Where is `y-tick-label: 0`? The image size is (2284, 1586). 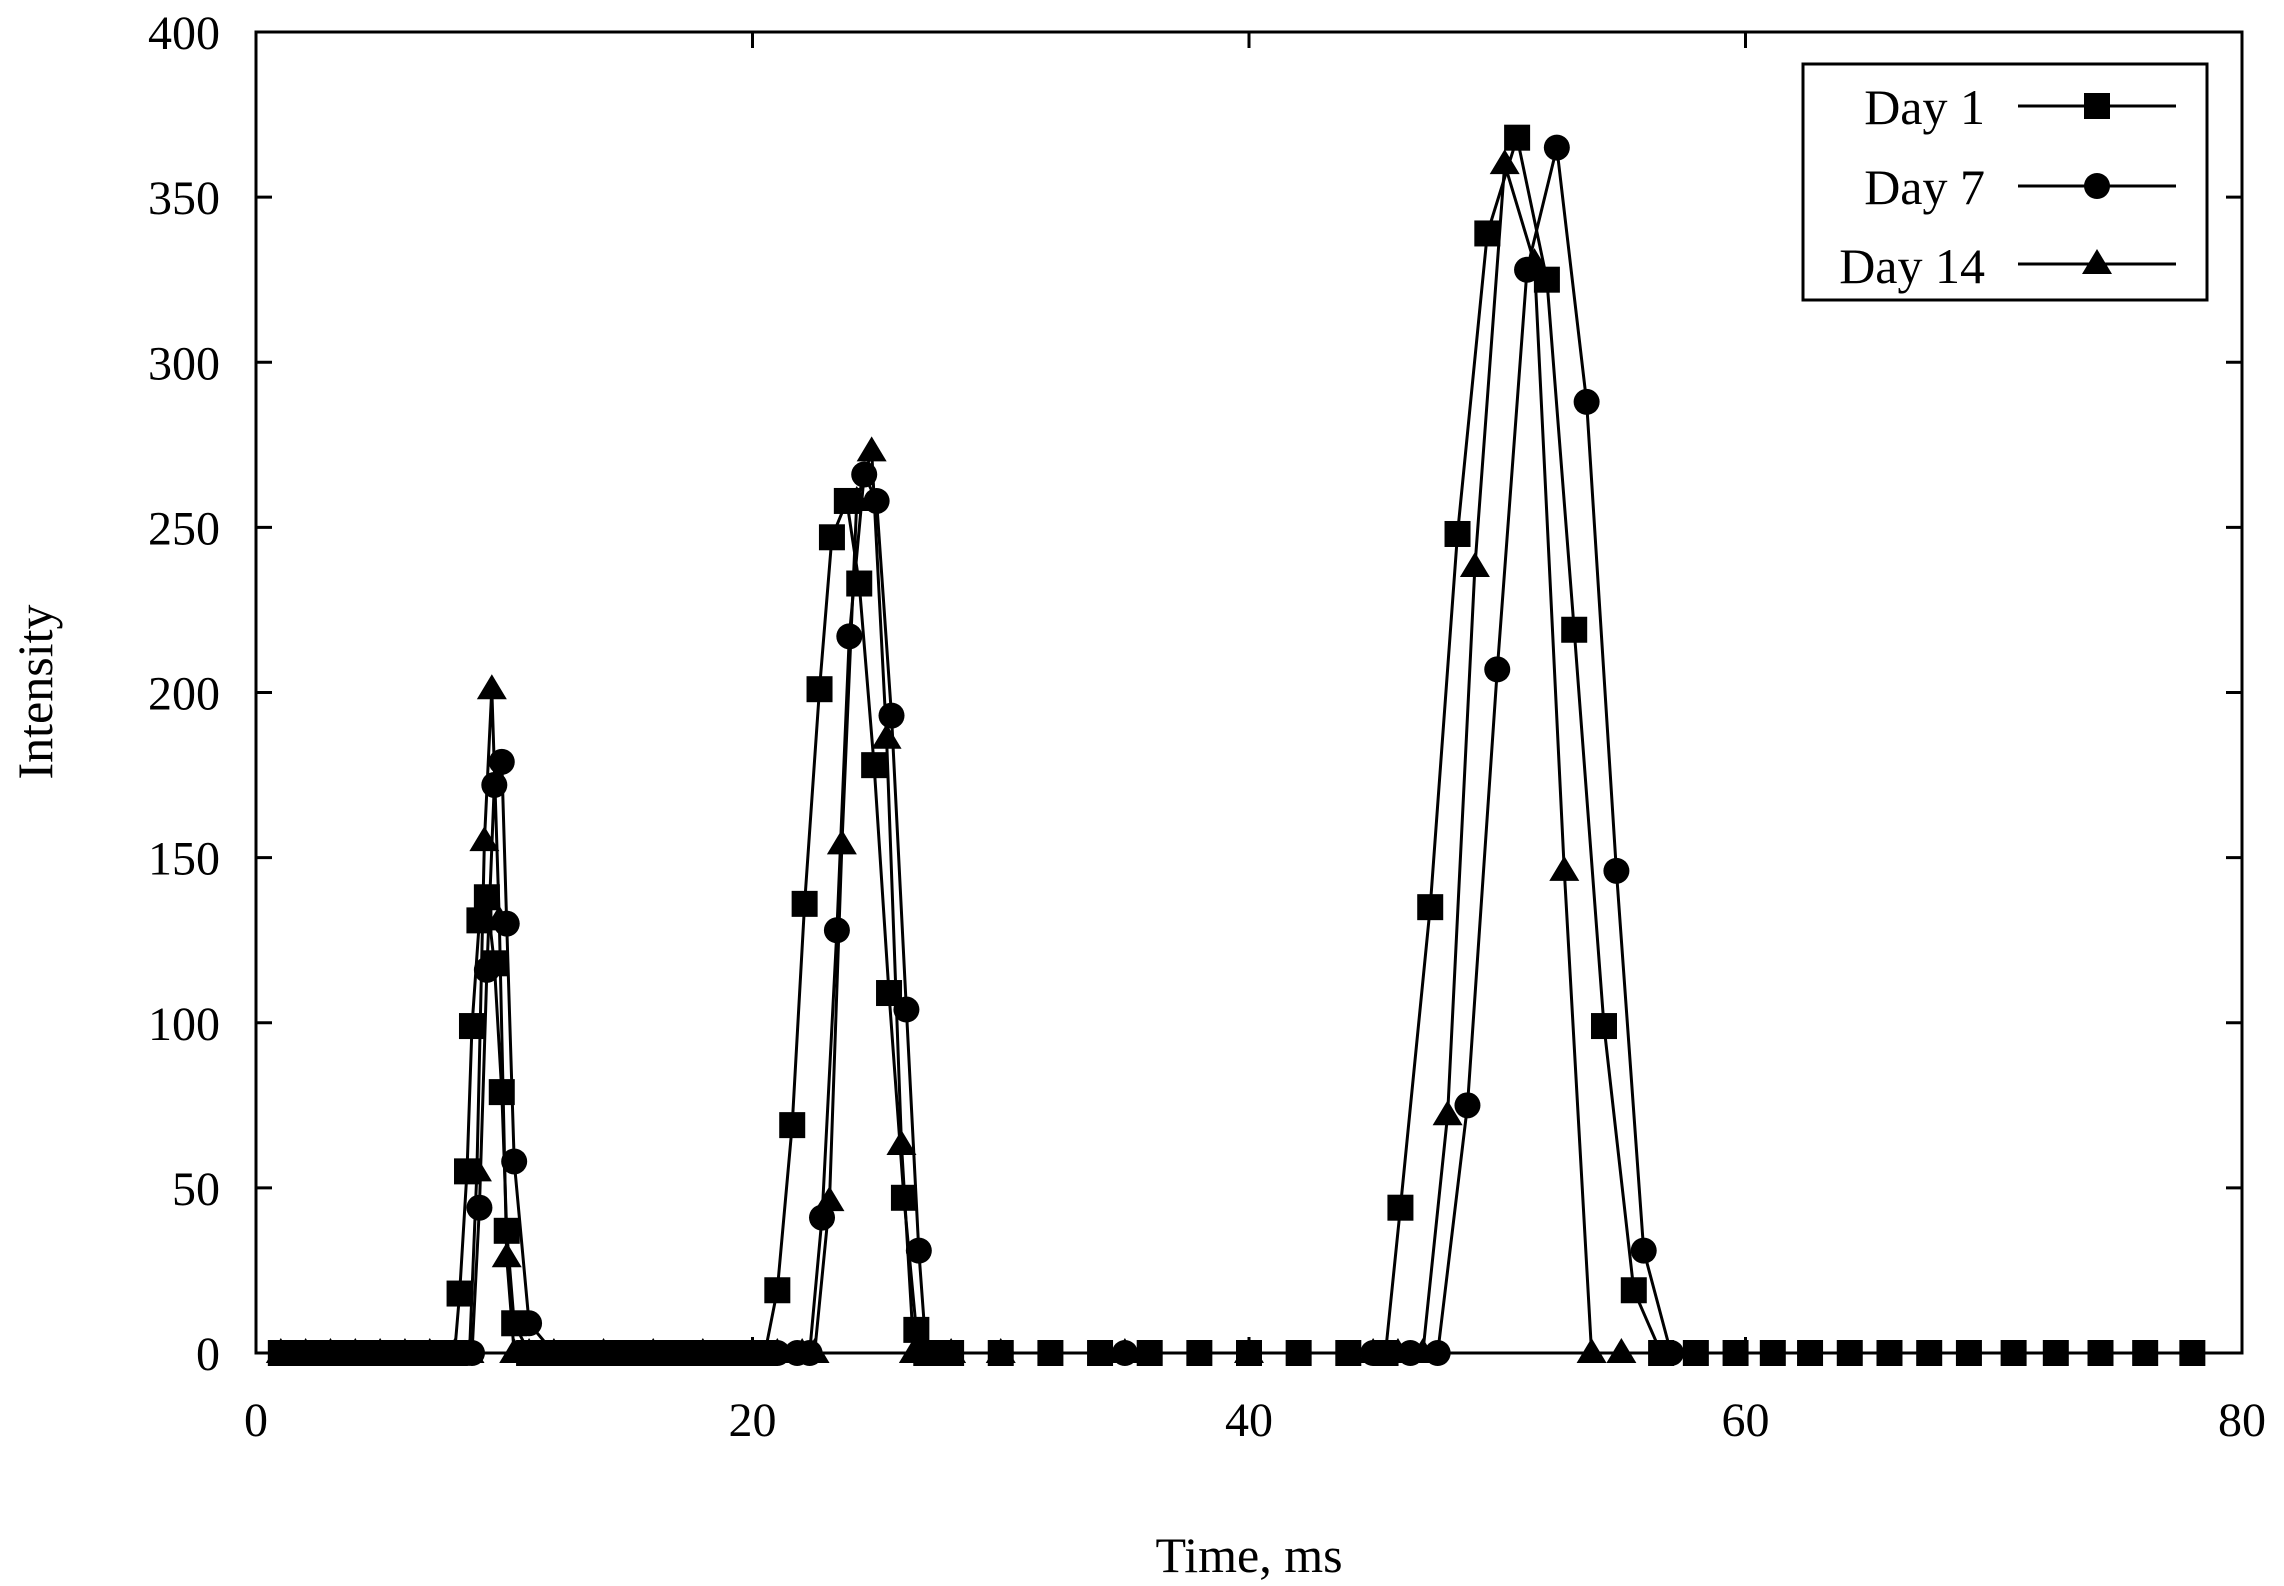
y-tick-label: 0 is located at coordinates (208, 1354).